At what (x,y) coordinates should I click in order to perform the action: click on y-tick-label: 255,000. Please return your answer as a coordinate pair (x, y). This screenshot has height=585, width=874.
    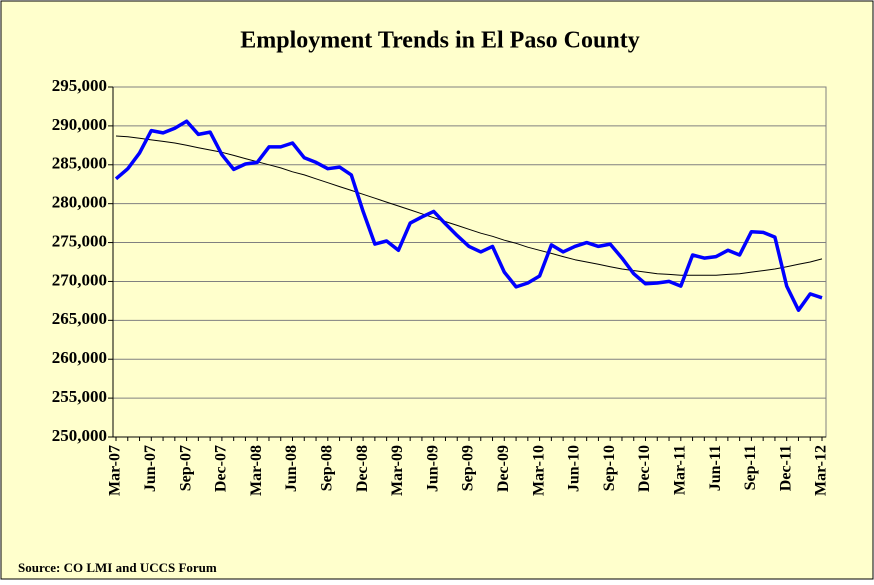
    Looking at the image, I should click on (79, 396).